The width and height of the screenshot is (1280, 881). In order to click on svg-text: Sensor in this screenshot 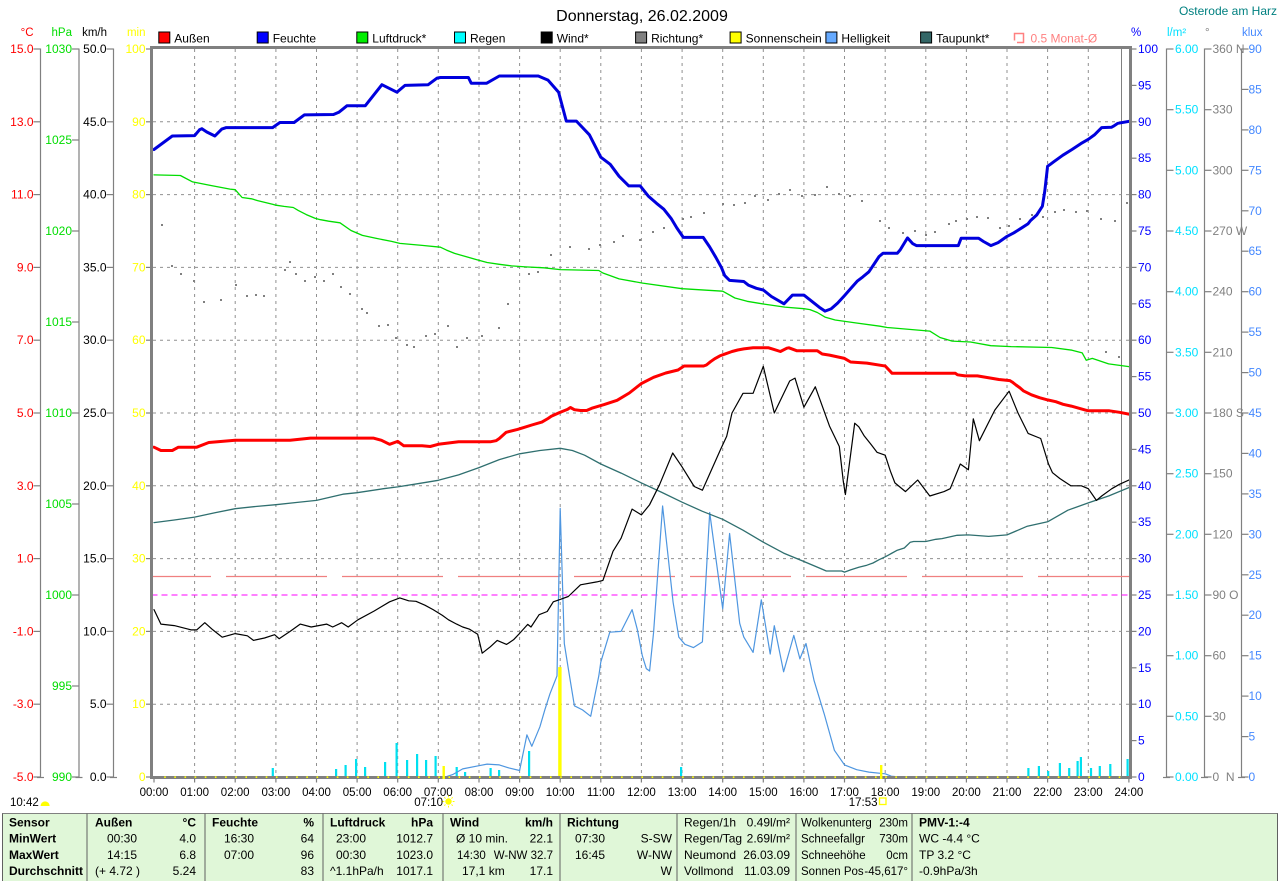, I will do `click(29, 823)`.